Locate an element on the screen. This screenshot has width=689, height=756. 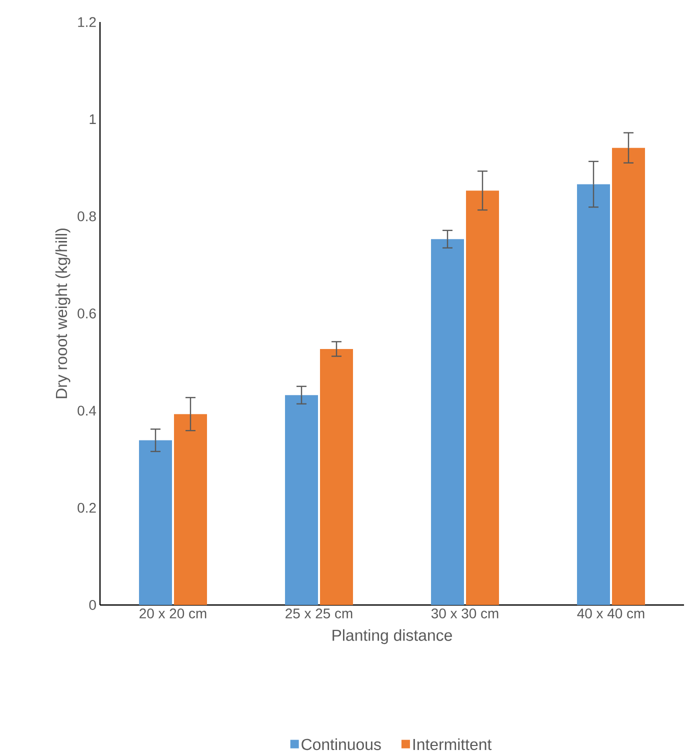
y-tick-label: 1 is located at coordinates (93, 119).